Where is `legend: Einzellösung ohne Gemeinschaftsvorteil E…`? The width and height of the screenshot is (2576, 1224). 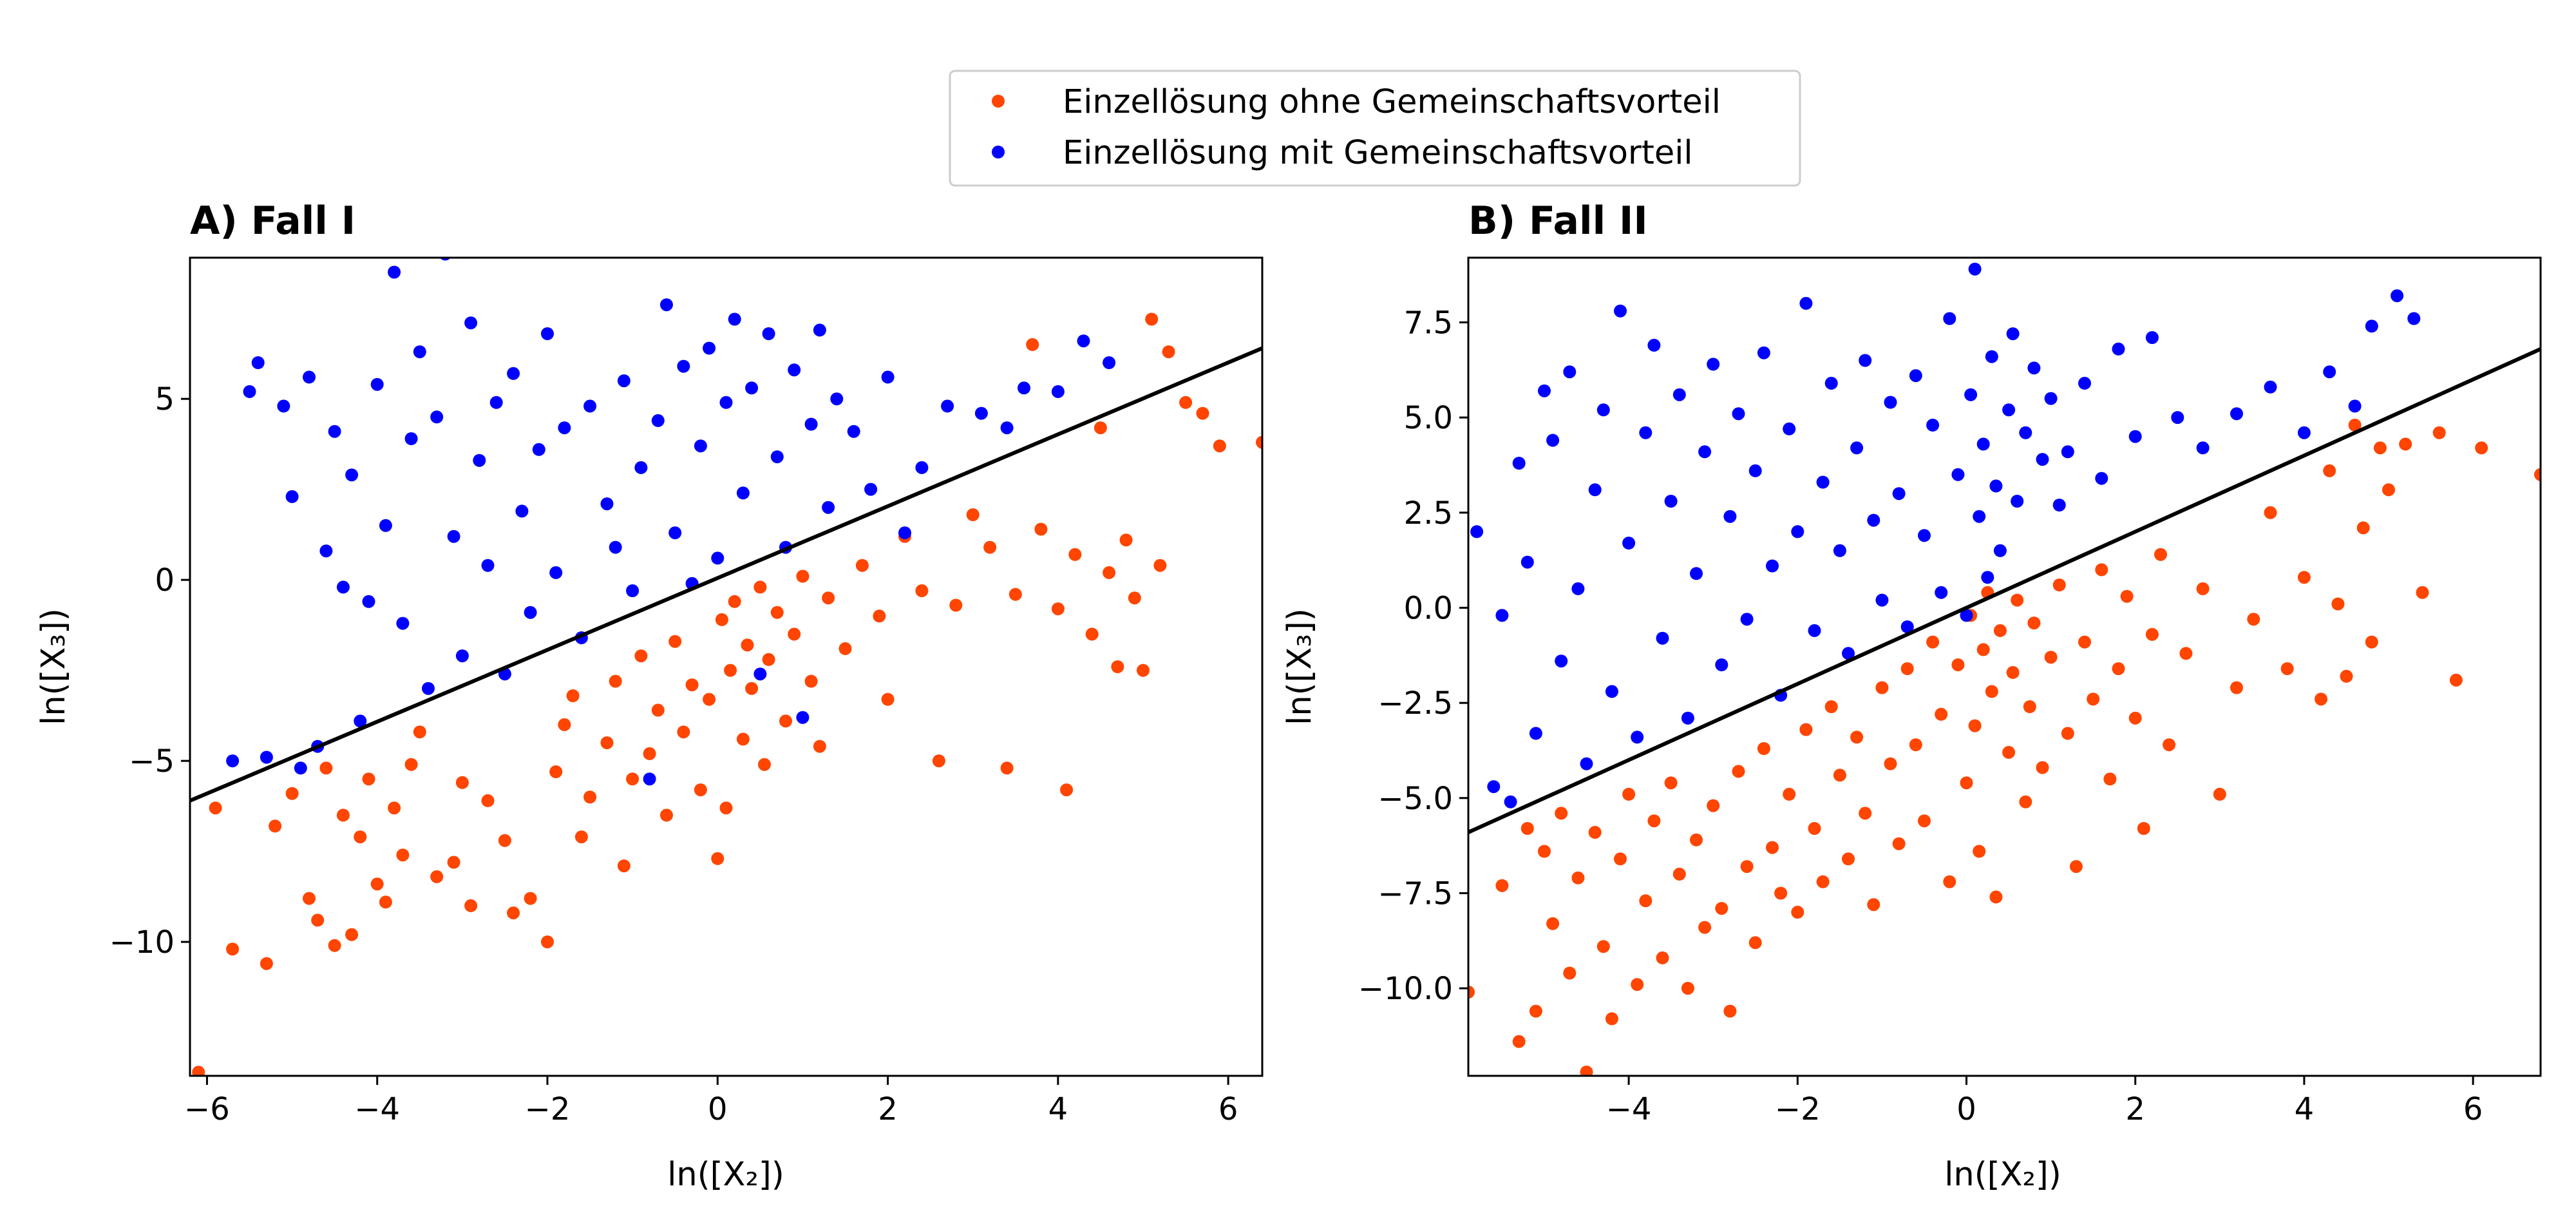 legend: Einzellösung ohne Gemeinschaftsvorteil E… is located at coordinates (1375, 128).